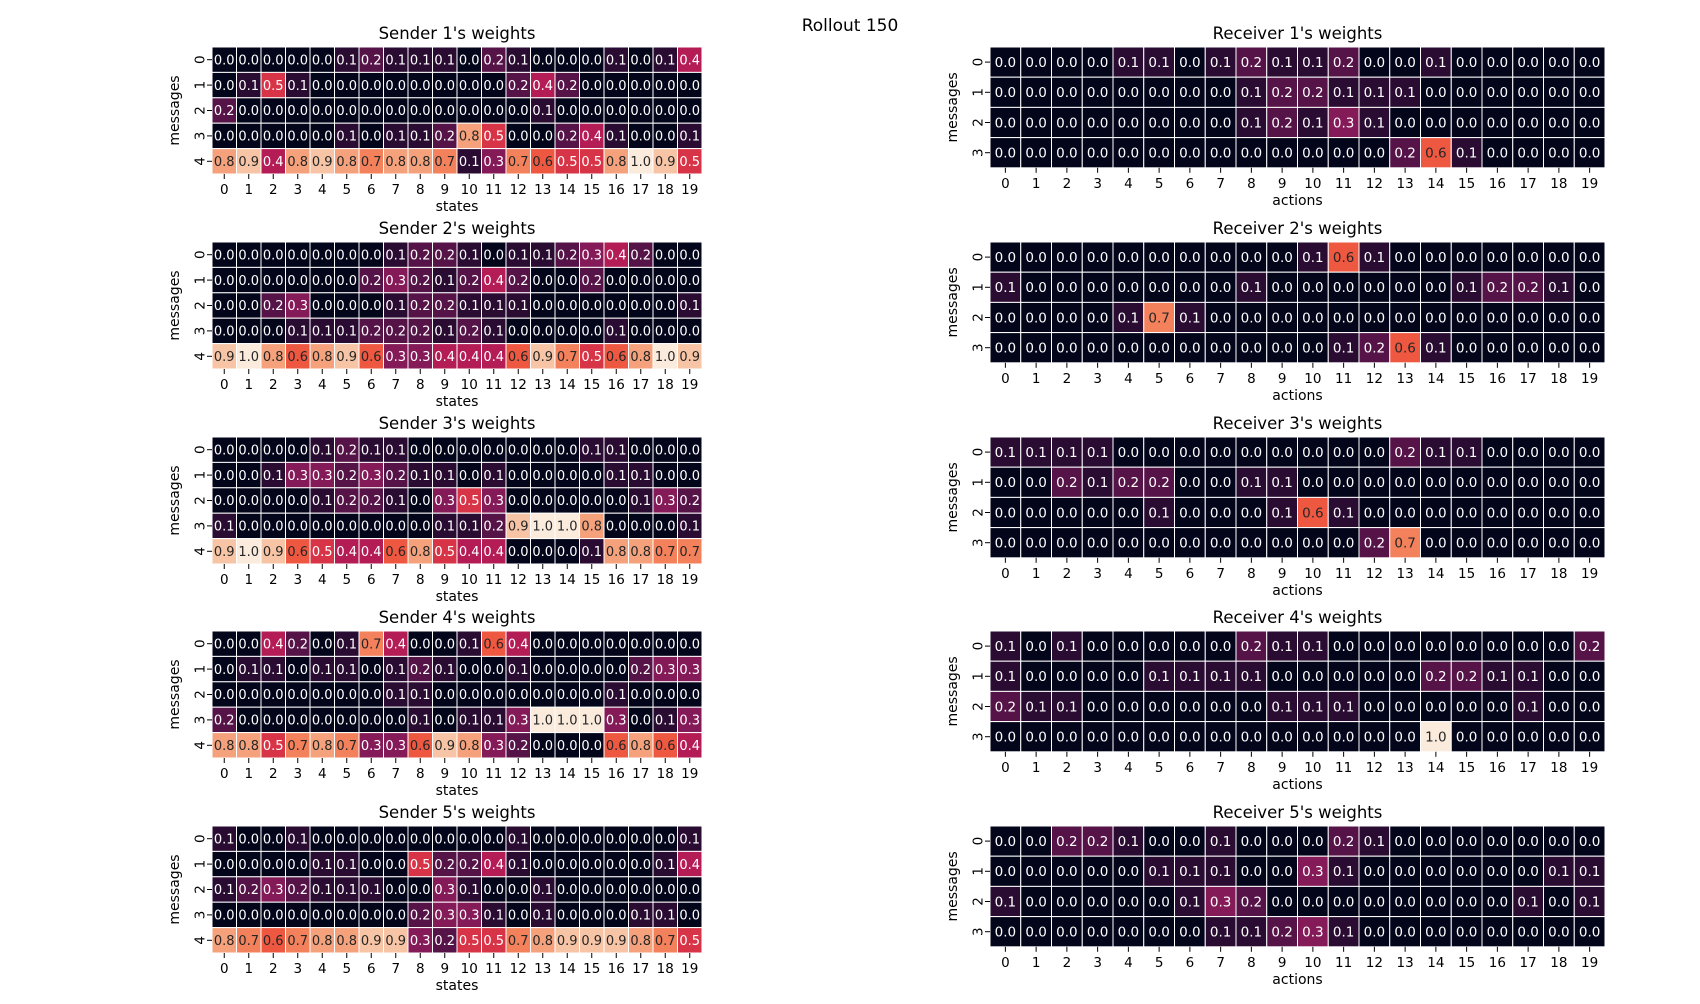  I want to click on x-tick-label: 14, so click(567, 774).